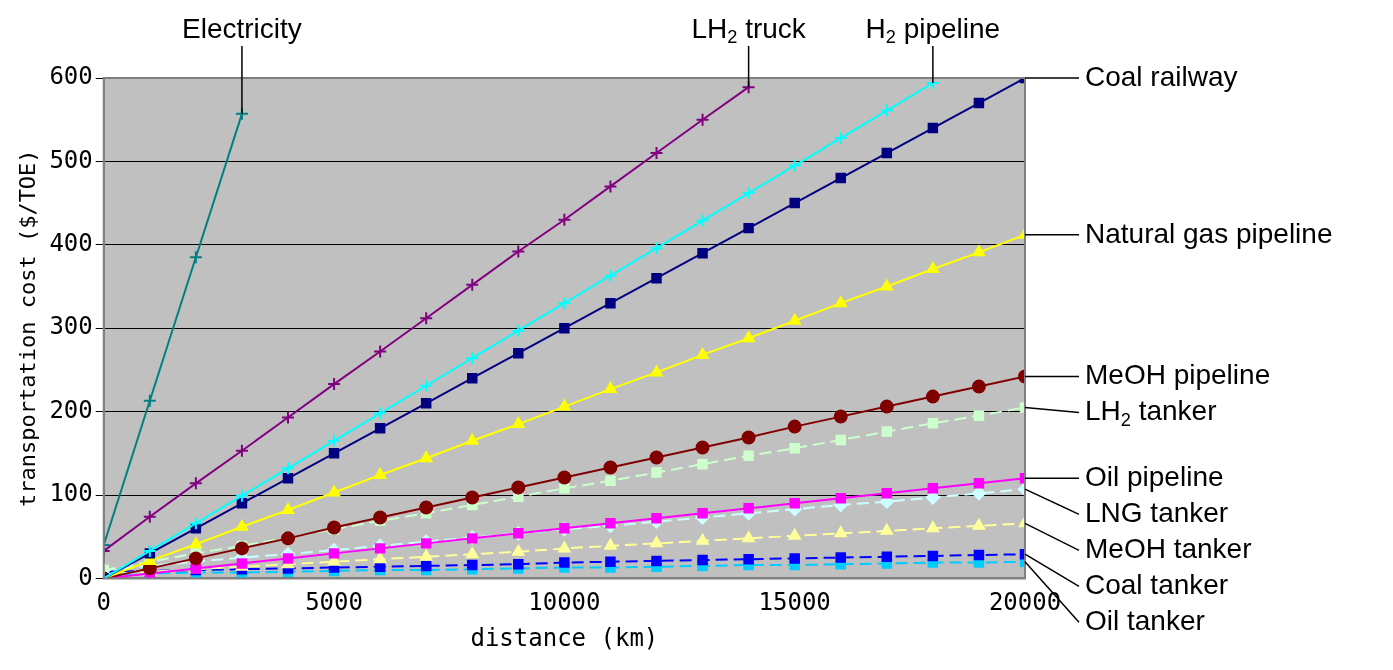 The width and height of the screenshot is (1393, 670). I want to click on x-tick-label: 0, so click(103, 602).